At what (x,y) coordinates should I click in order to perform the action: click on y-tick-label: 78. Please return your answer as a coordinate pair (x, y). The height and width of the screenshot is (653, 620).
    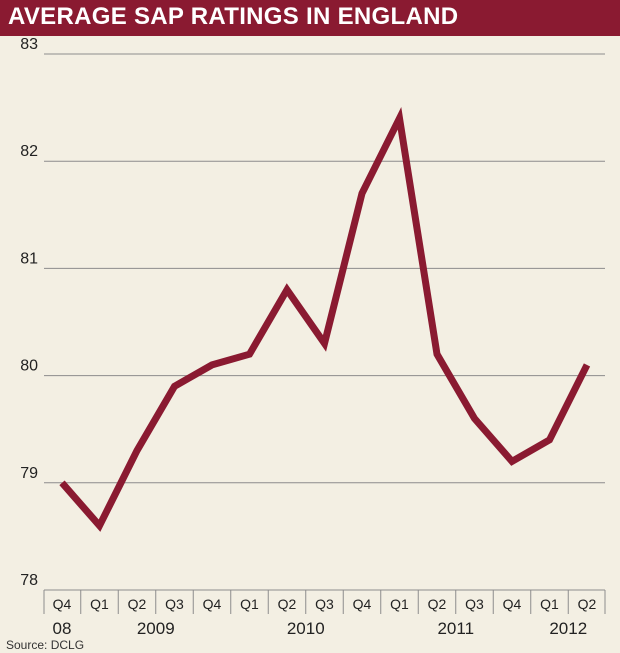
    Looking at the image, I should click on (29, 580).